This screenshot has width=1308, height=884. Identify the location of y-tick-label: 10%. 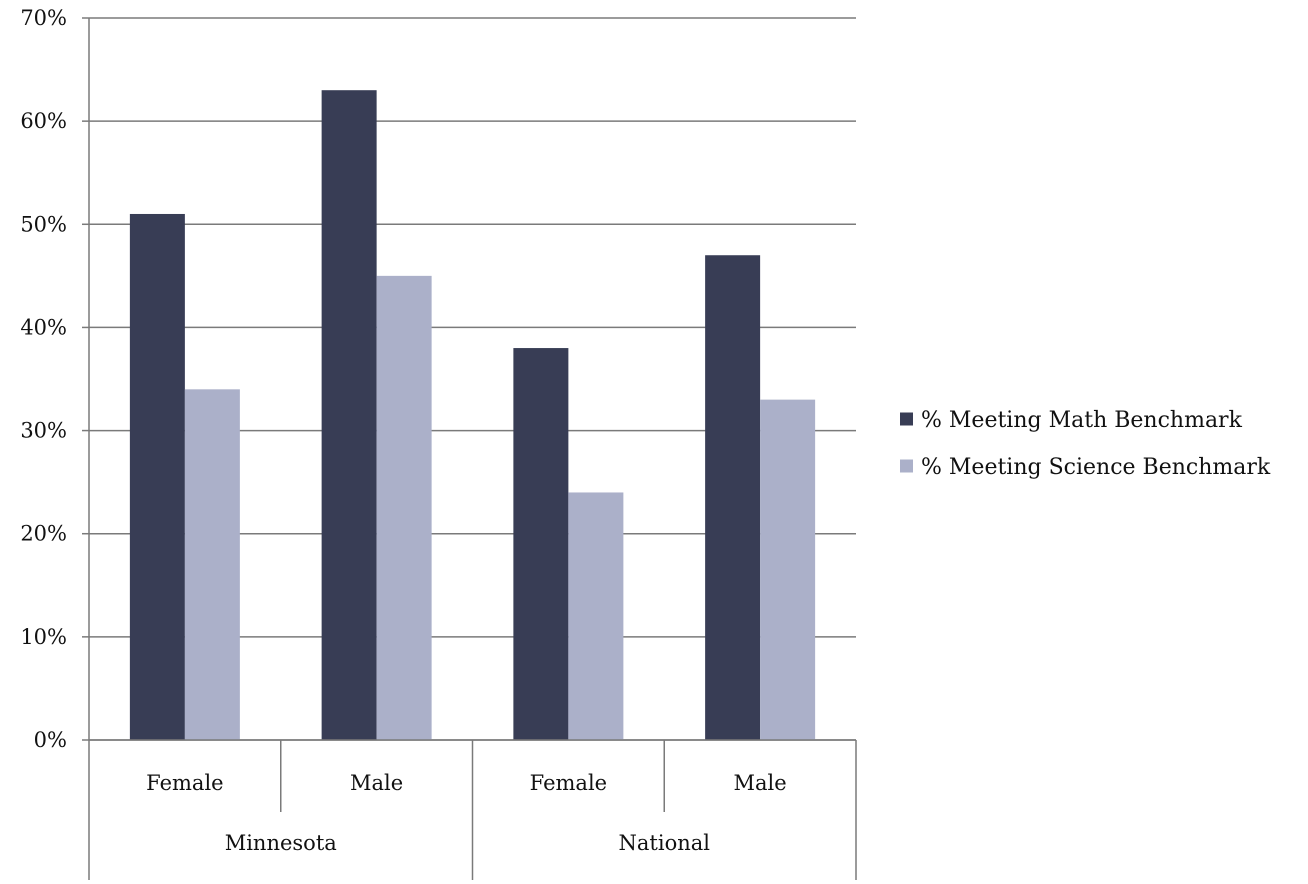
(43, 637).